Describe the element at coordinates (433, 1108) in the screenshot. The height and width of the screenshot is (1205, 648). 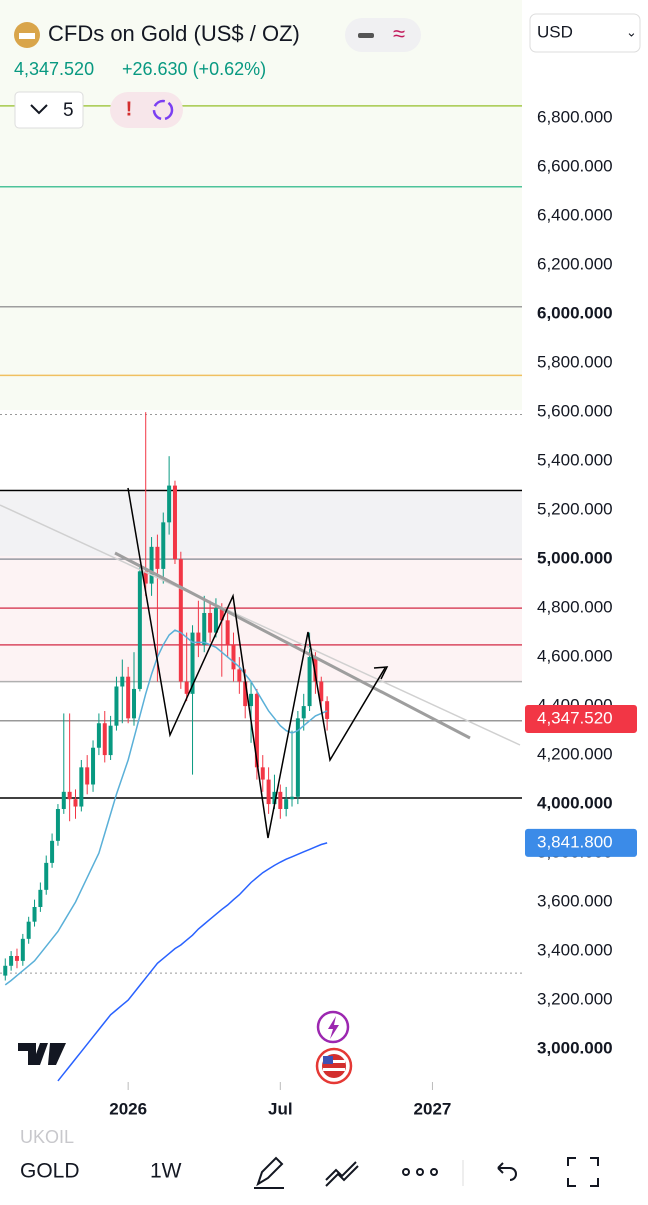
I see `x-tick-label: 2027` at that location.